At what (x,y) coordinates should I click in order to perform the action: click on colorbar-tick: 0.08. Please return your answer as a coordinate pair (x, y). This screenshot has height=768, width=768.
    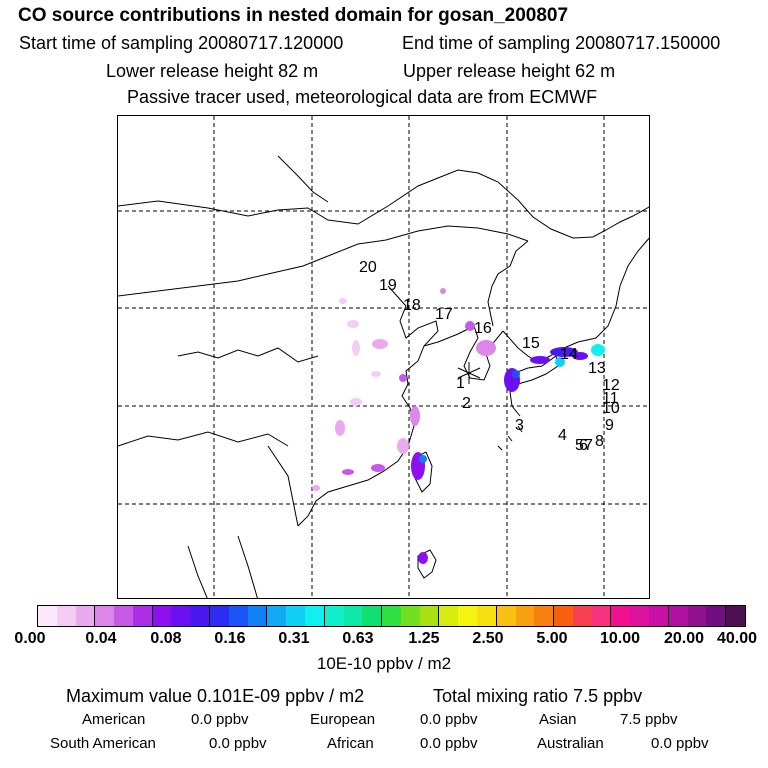
    Looking at the image, I should click on (166, 638).